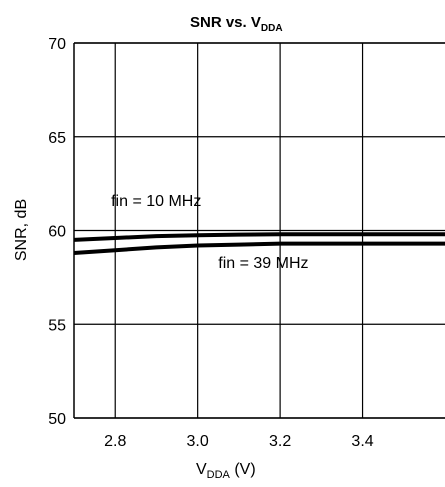  I want to click on y-tick-label-3: 65, so click(57, 138).